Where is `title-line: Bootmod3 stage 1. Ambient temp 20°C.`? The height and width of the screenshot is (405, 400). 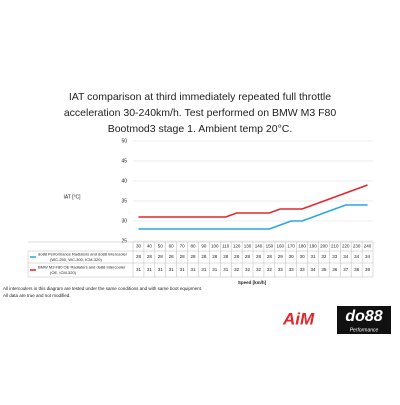 title-line: Bootmod3 stage 1. Ambient temp 20°C. is located at coordinates (200, 129).